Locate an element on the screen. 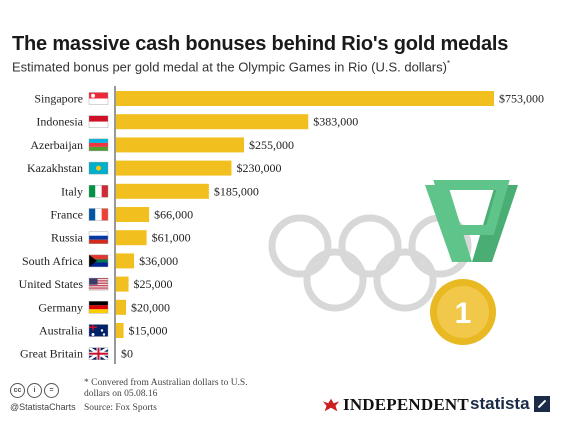  value-label: $753,000 is located at coordinates (521, 99).